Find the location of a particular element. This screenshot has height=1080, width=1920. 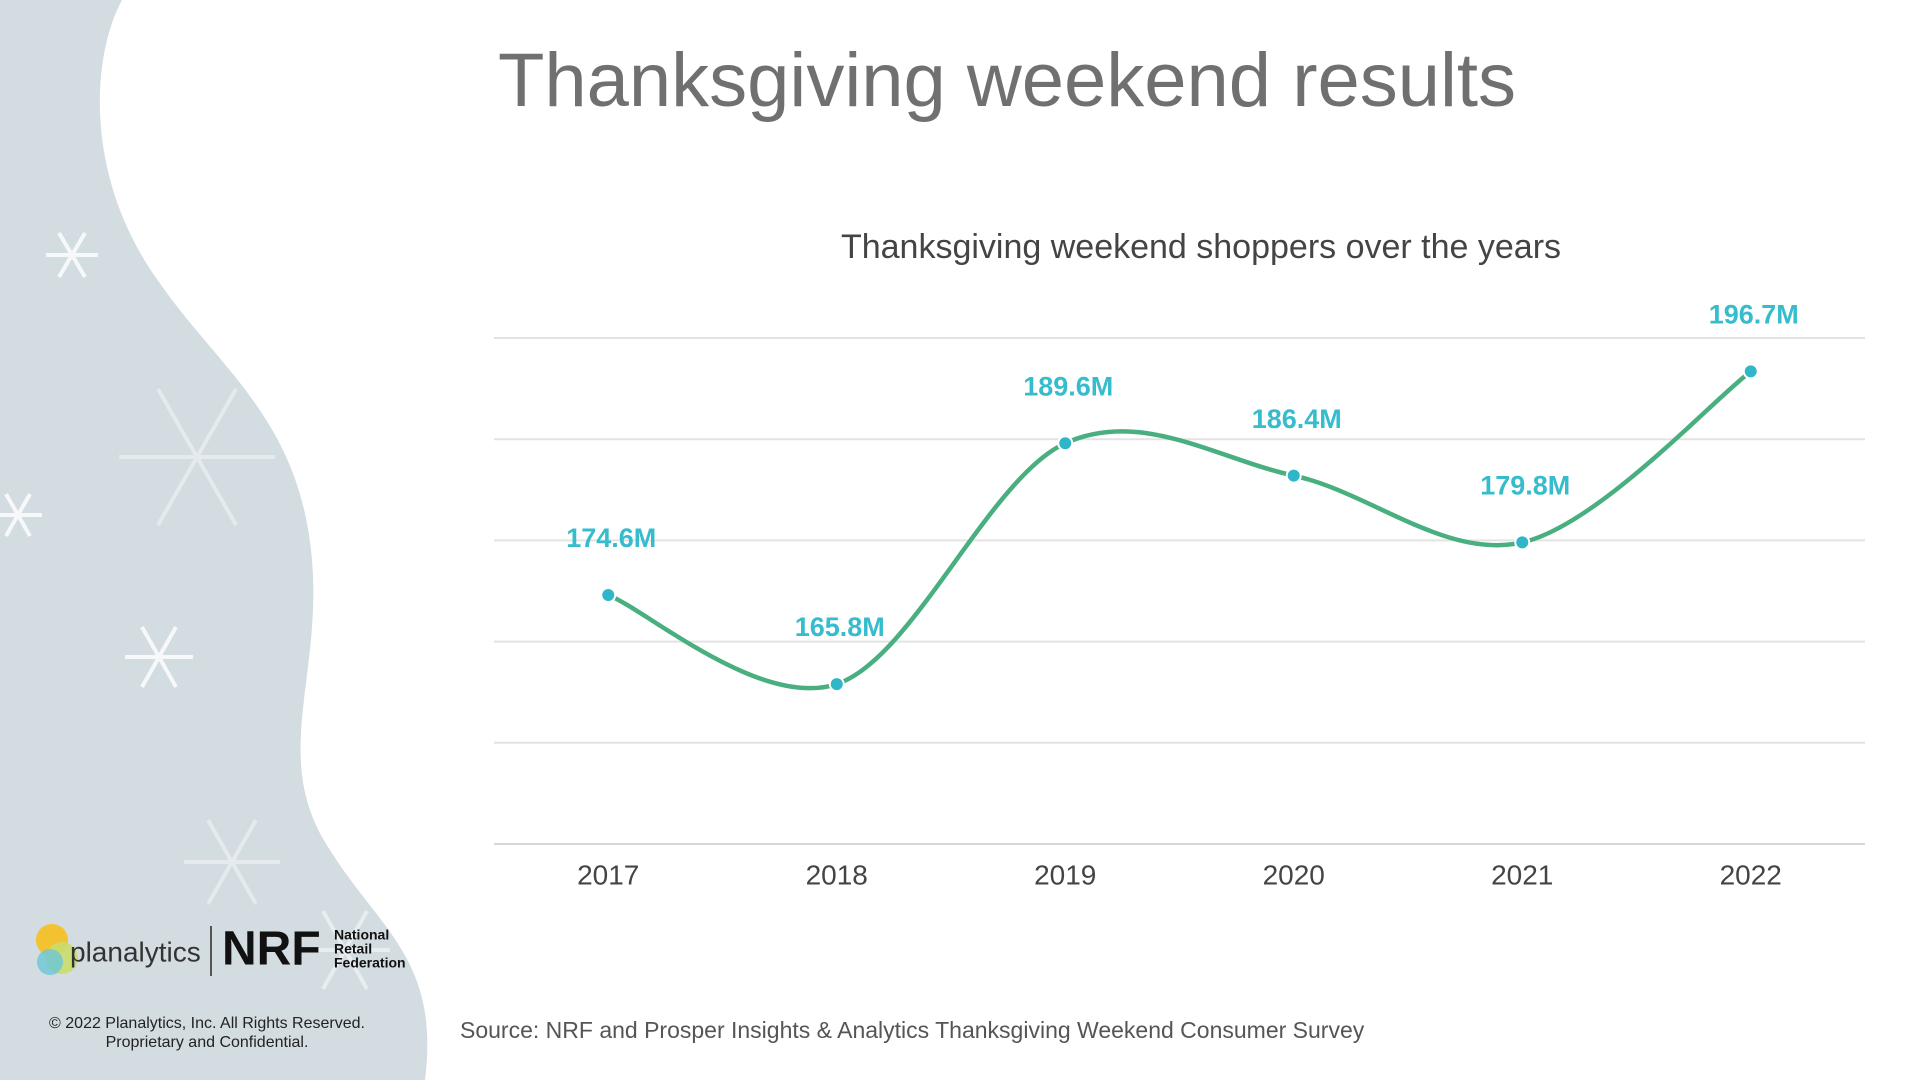

nrf-name-line: Retail is located at coordinates (353, 949).